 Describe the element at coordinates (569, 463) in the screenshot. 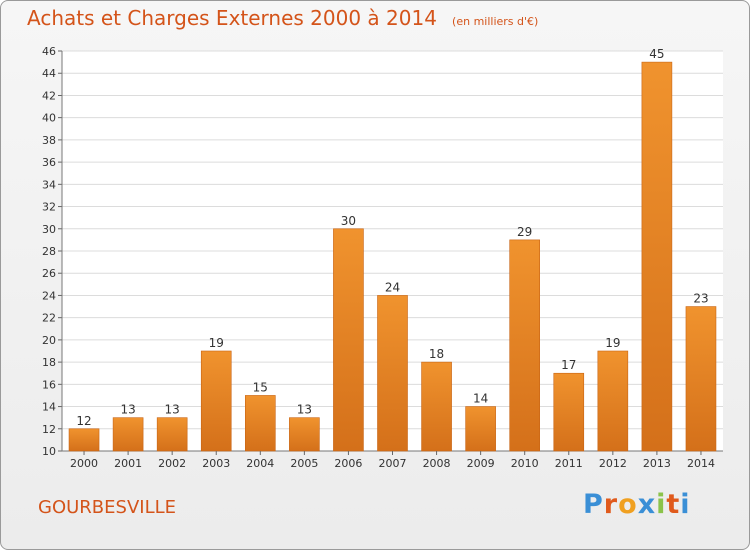

I see `x-tick-label: 2011` at that location.